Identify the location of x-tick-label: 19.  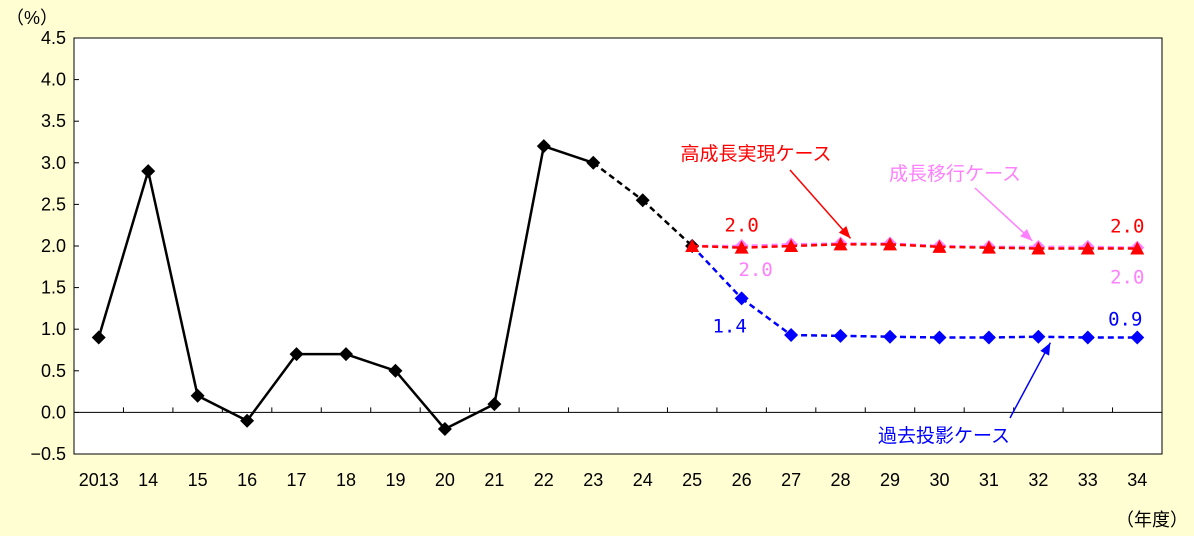
(395, 480).